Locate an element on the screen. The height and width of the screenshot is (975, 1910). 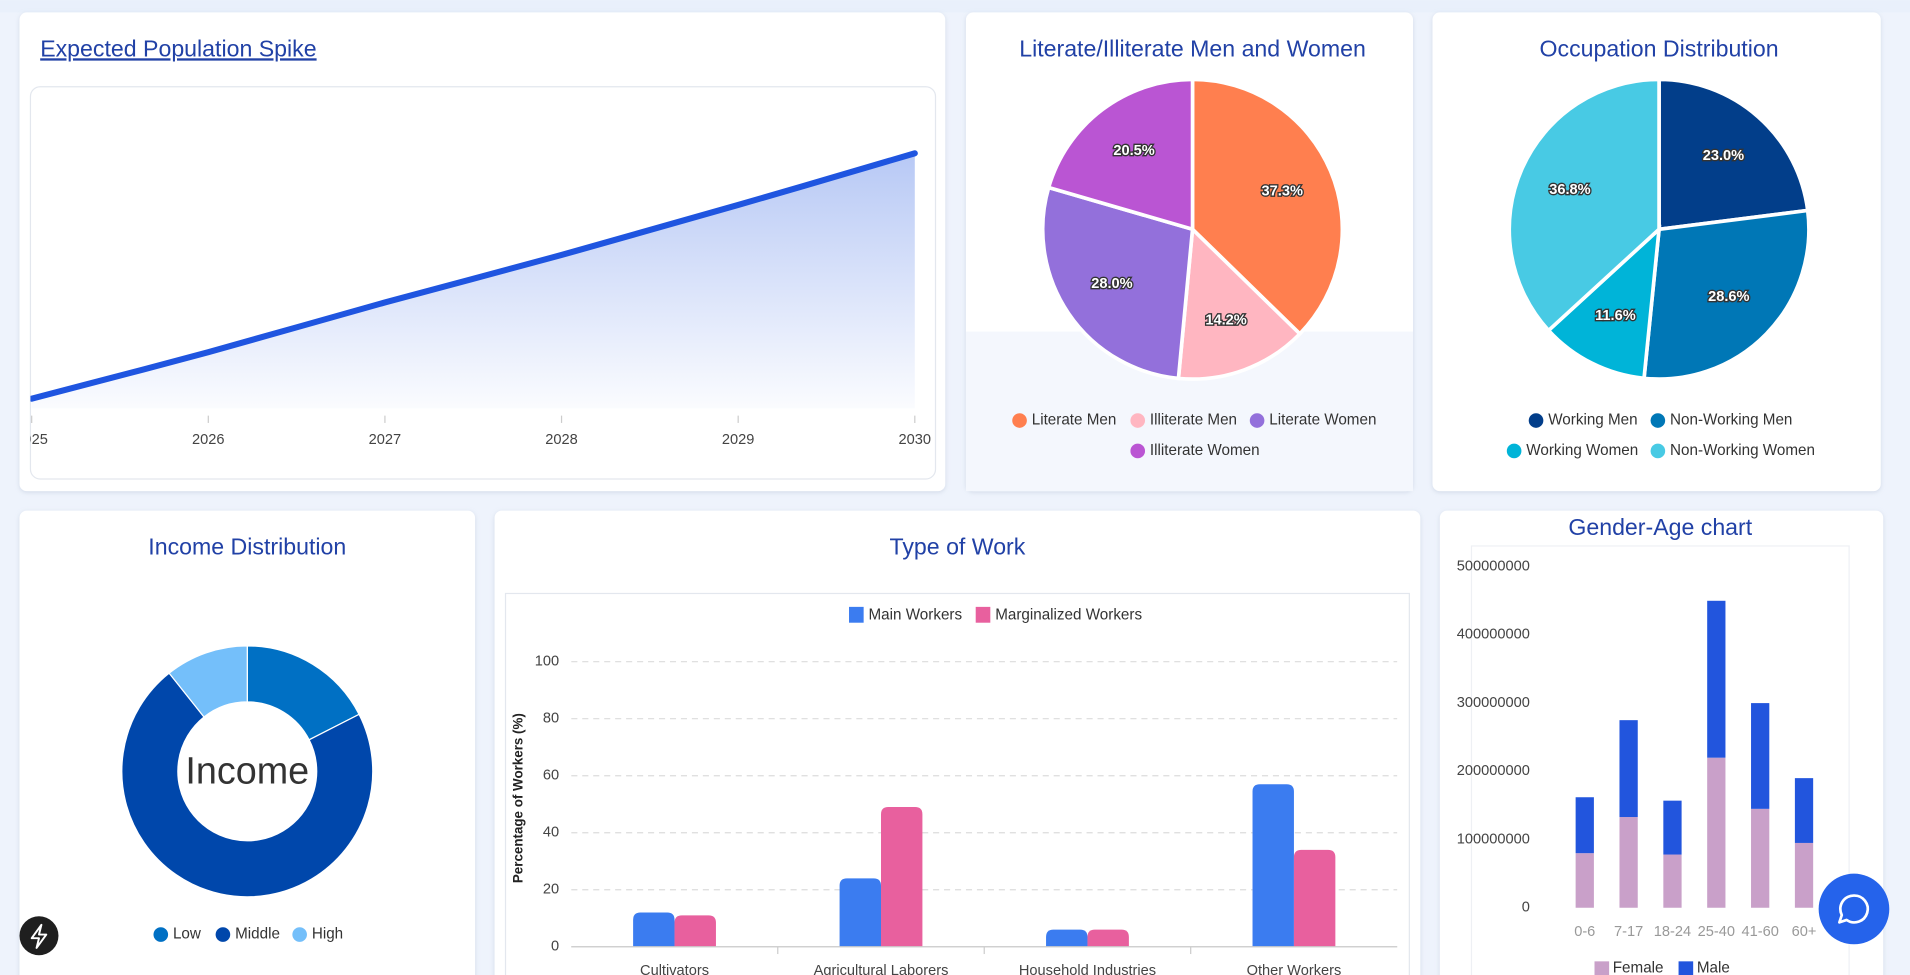
x-tick-label: Household Industries is located at coordinates (1087, 969).